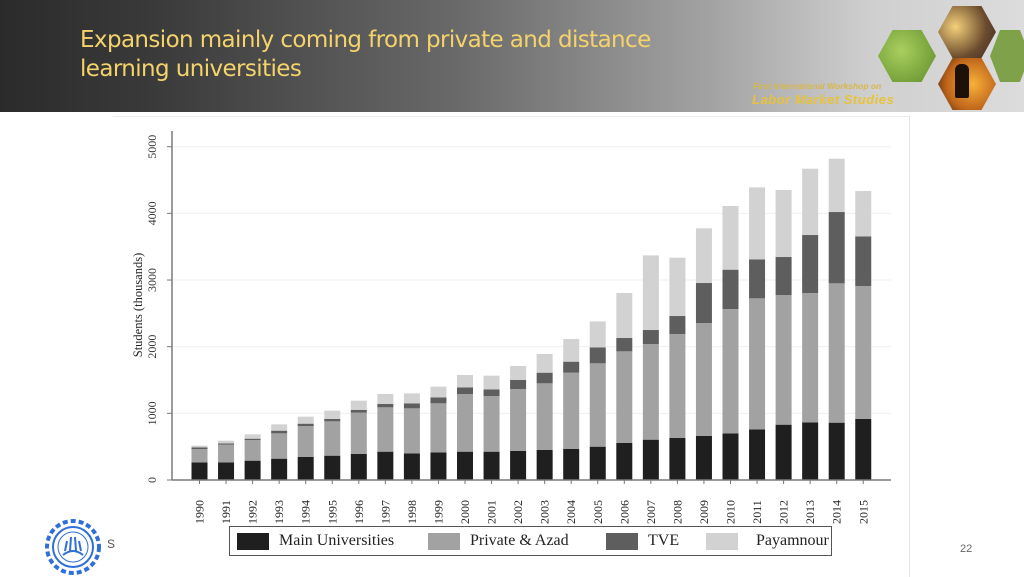  What do you see at coordinates (642, 541) in the screenshot?
I see `legend-item-tve: TVE` at bounding box center [642, 541].